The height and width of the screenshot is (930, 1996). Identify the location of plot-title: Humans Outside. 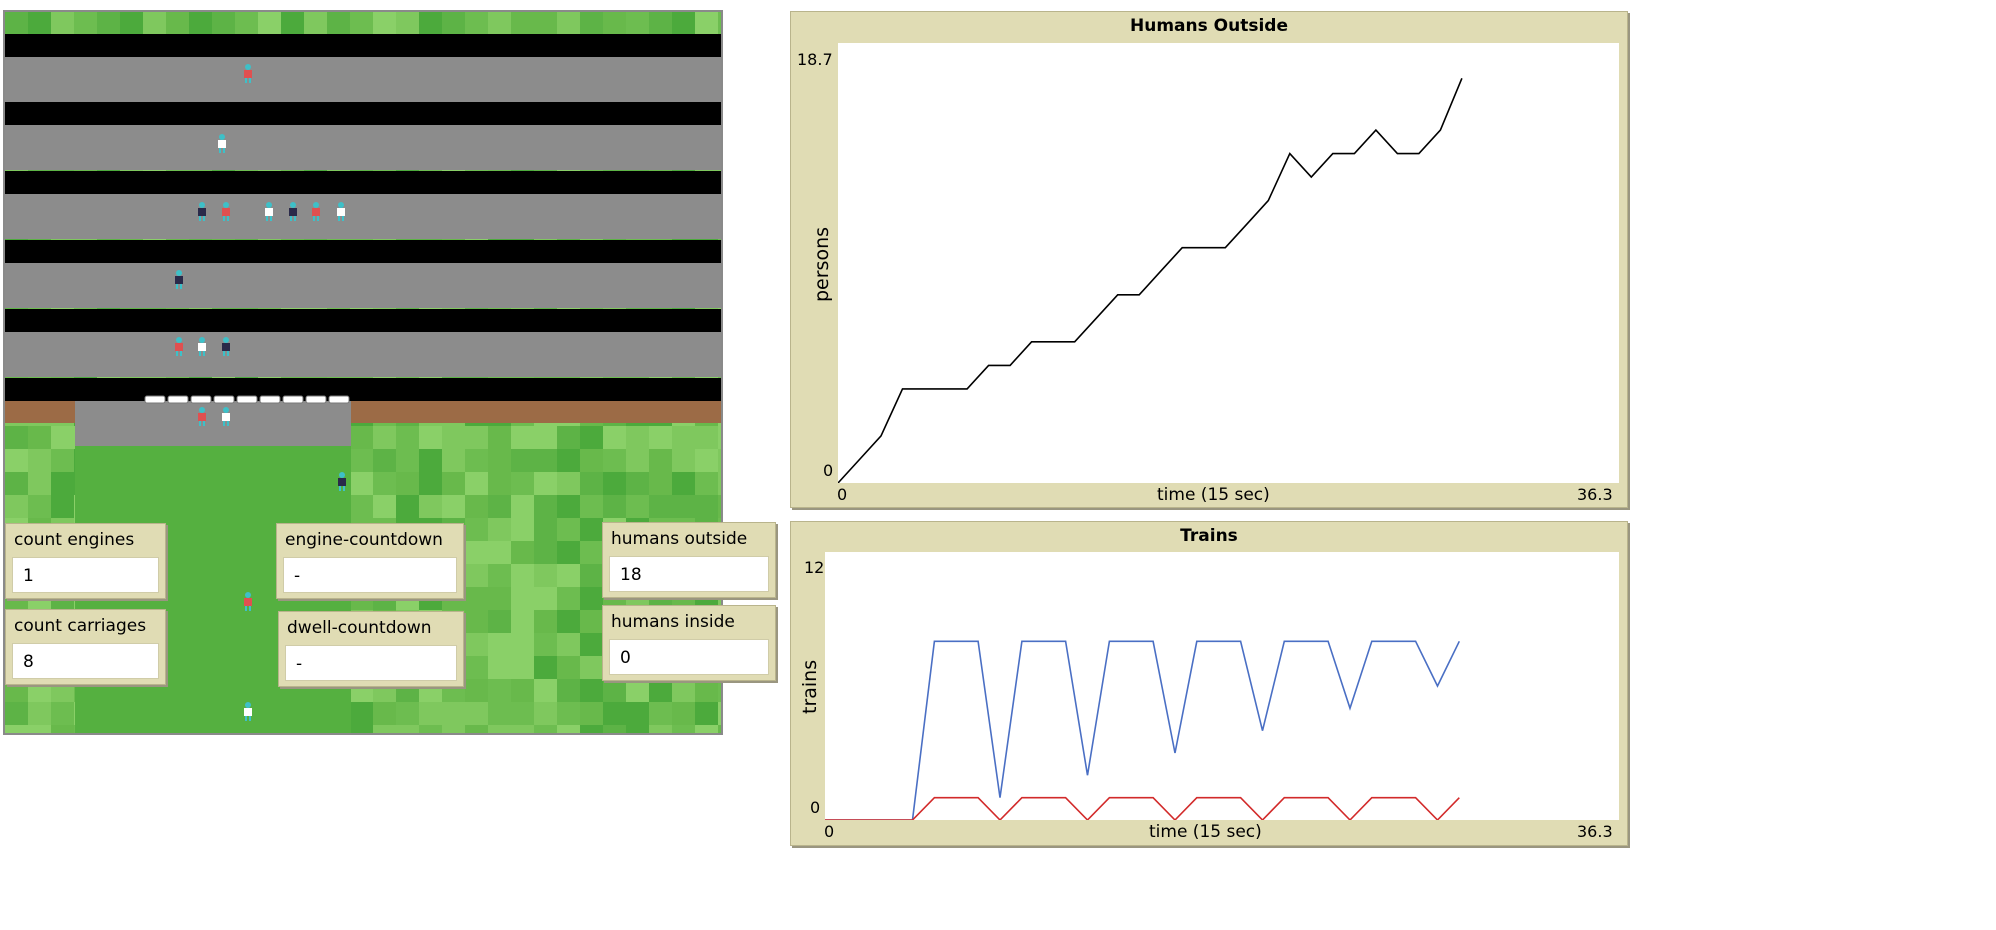
(1209, 26).